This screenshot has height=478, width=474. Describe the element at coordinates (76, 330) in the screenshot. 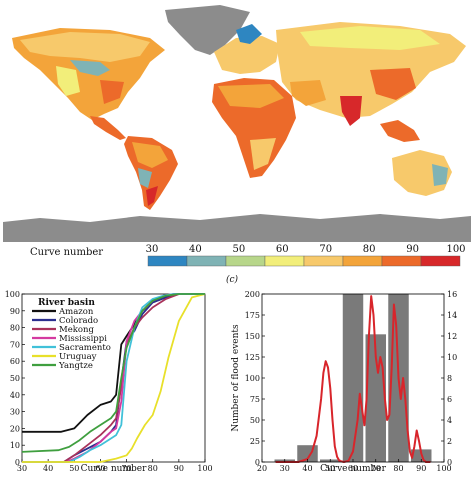

I see `legend-entry: Mekong` at that location.